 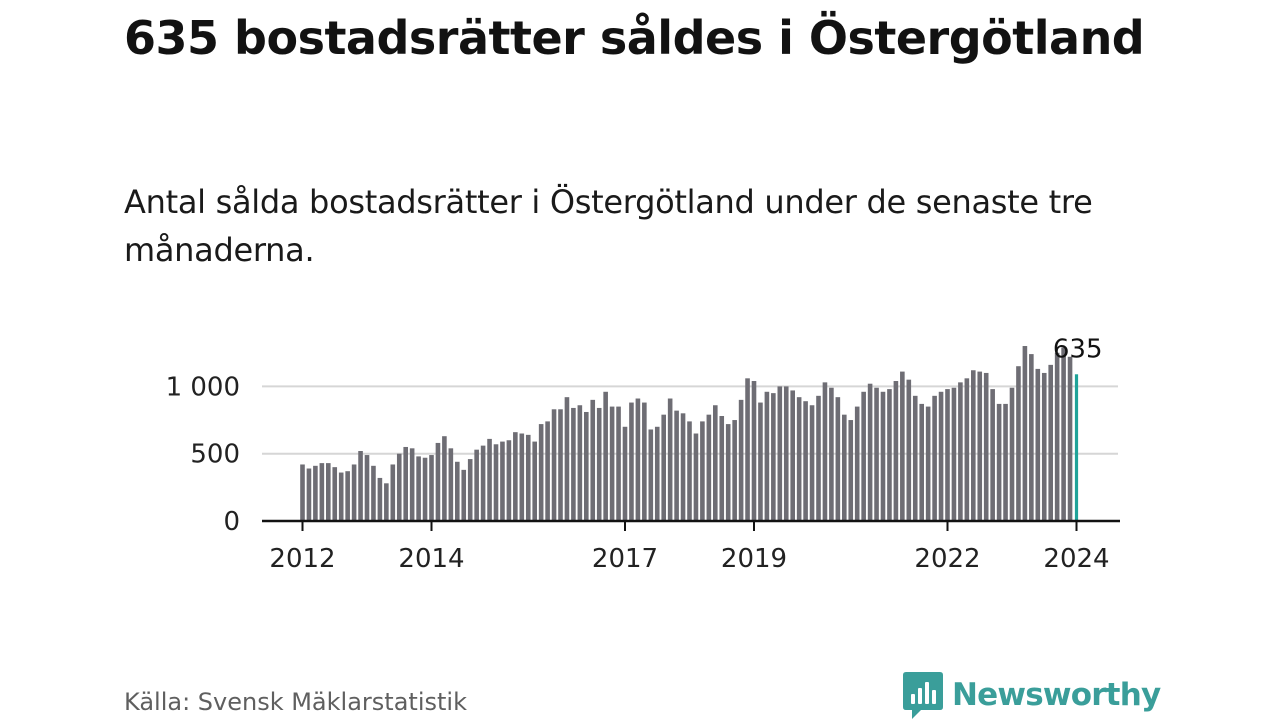 I want to click on y-tick-label: 0, so click(x=231, y=522).